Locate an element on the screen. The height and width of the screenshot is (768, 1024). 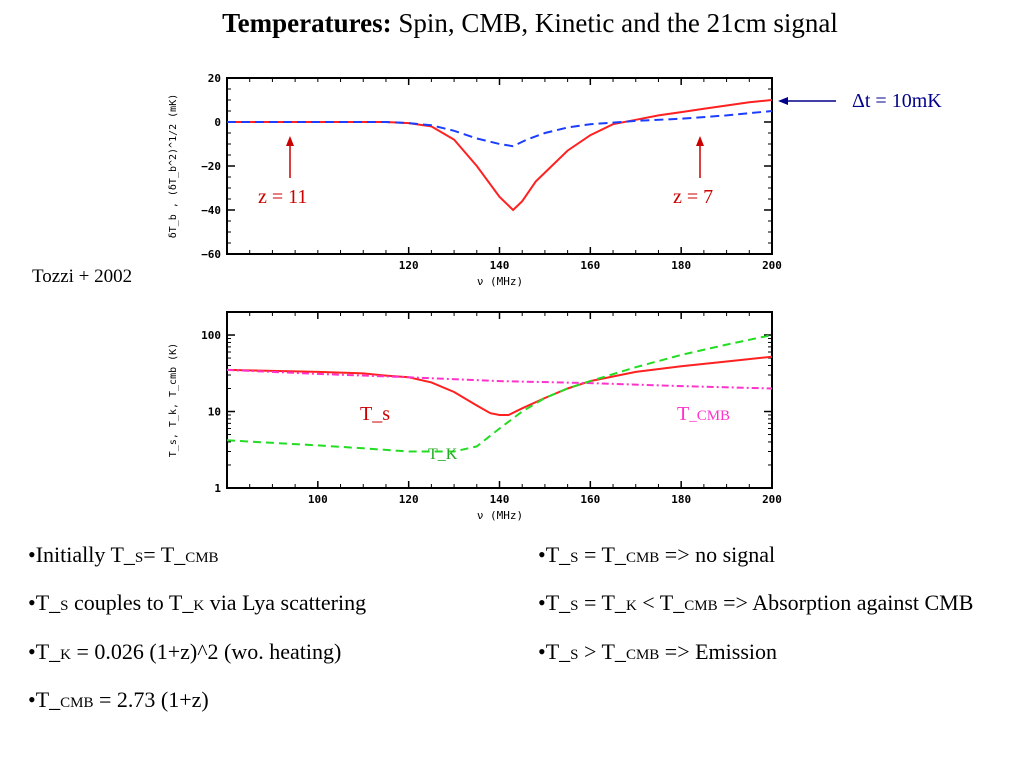
z11-label: z = 11 is located at coordinates (283, 197).